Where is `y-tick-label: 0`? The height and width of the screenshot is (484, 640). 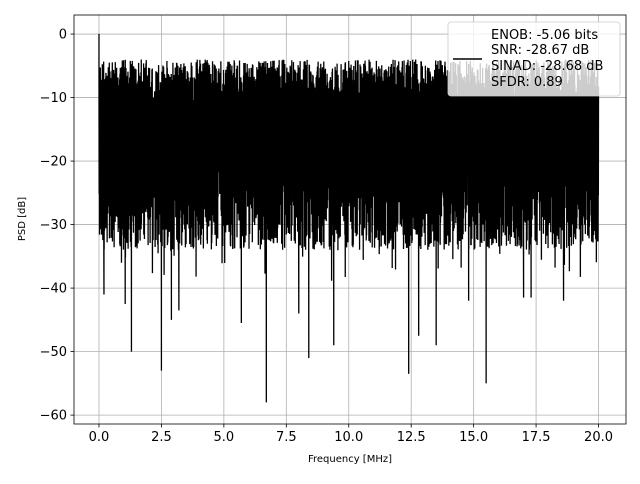
y-tick-label: 0 is located at coordinates (63, 35).